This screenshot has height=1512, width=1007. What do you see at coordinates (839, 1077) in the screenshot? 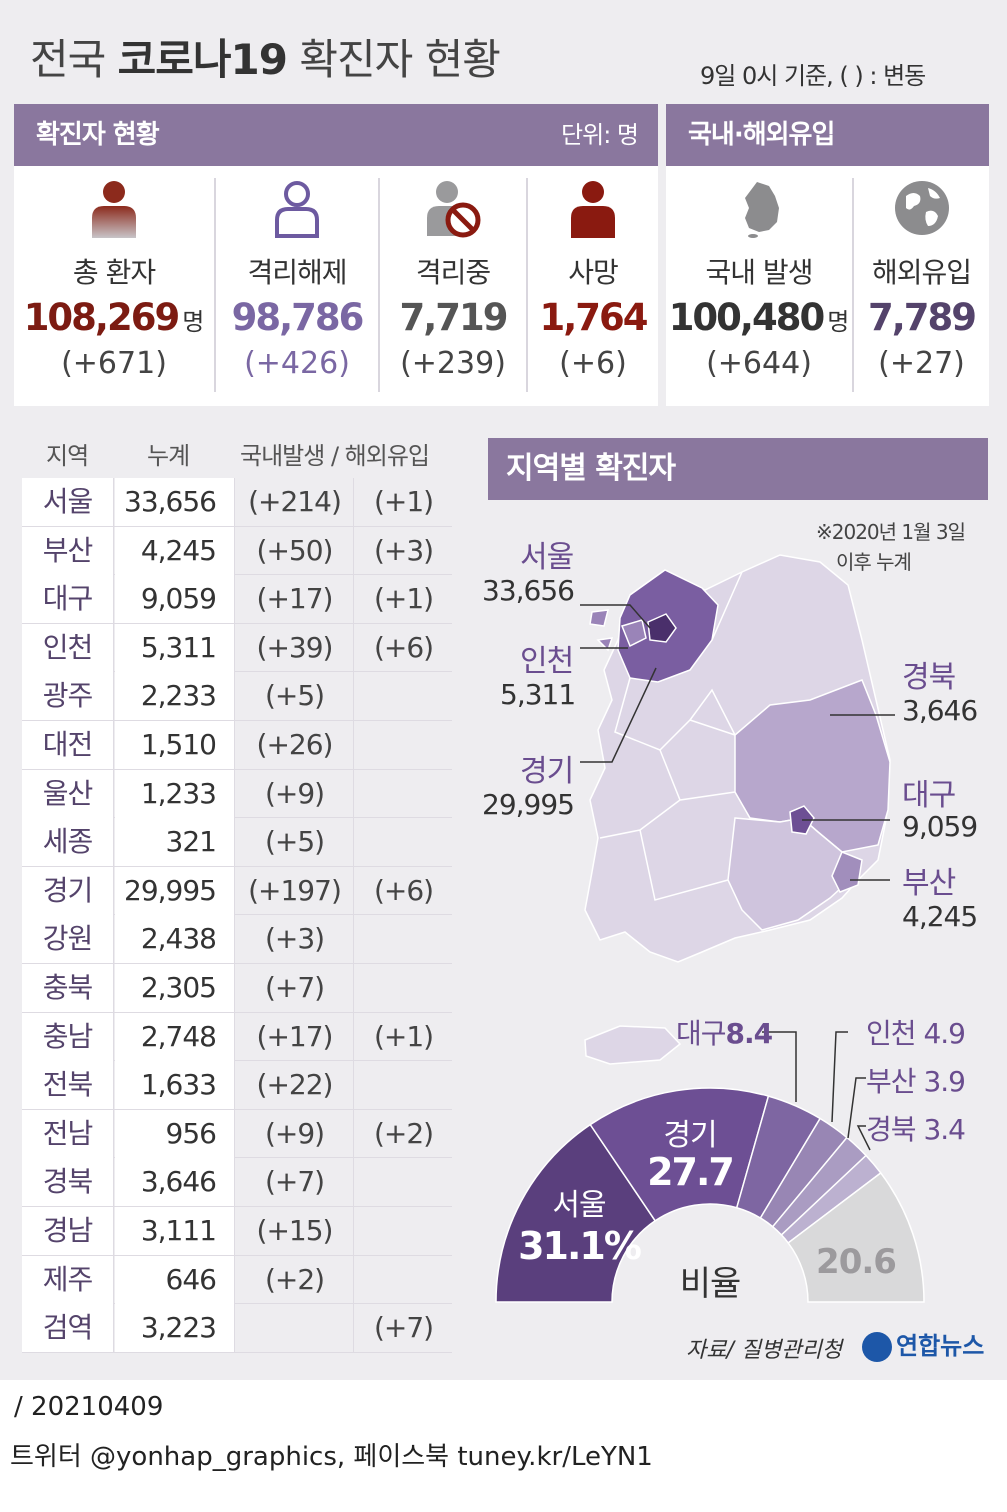
I see `leader-line-incheon-ratio` at bounding box center [839, 1077].